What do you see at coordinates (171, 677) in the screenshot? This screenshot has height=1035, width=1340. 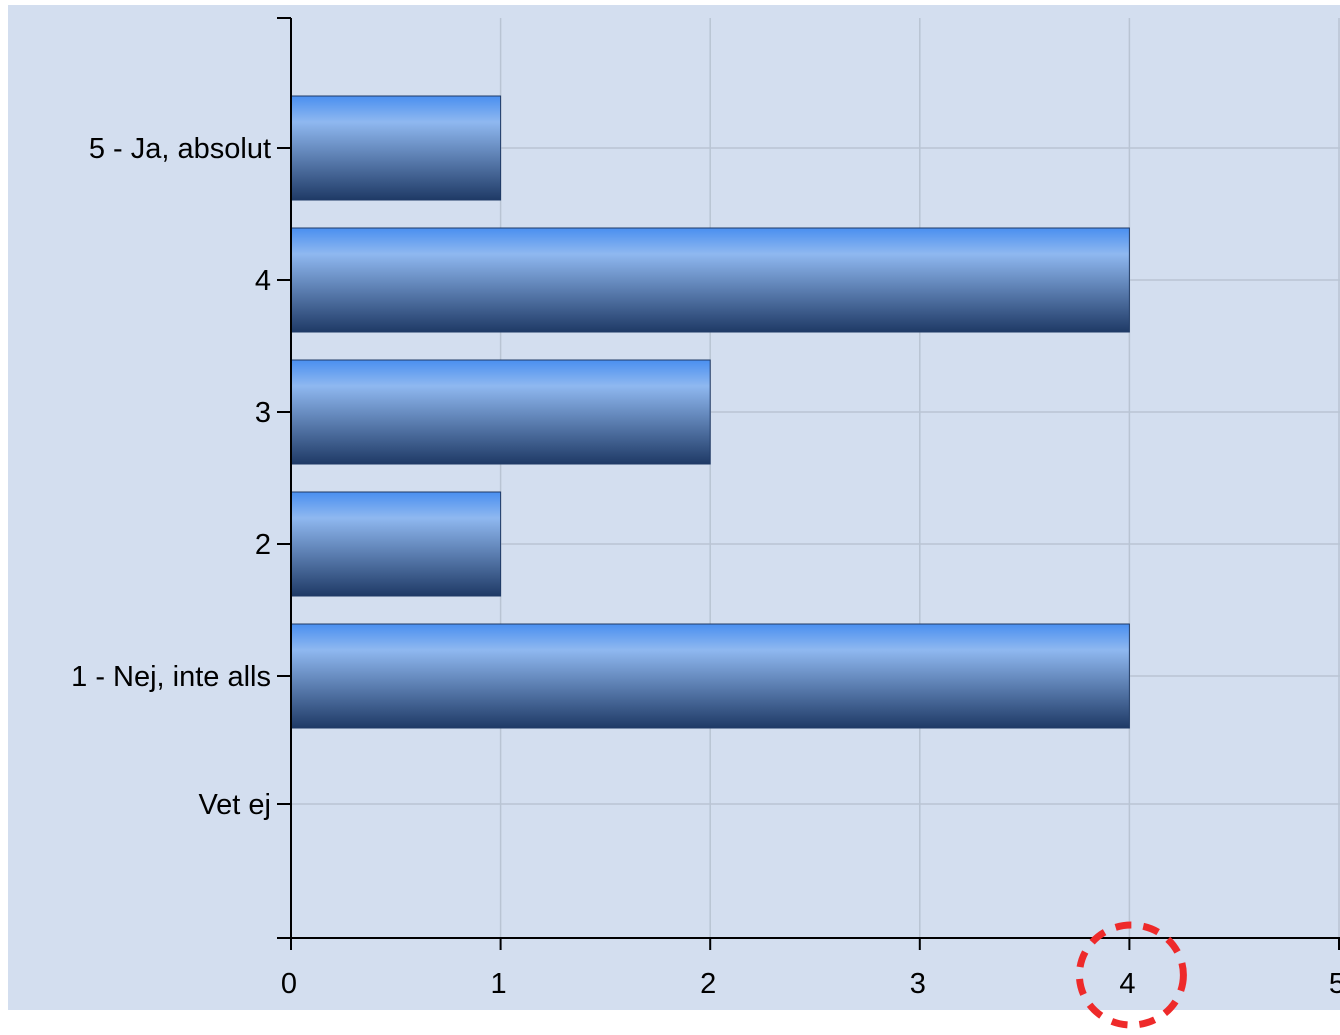 I see `y-tick-label: 1 - Nej, inte alls` at bounding box center [171, 677].